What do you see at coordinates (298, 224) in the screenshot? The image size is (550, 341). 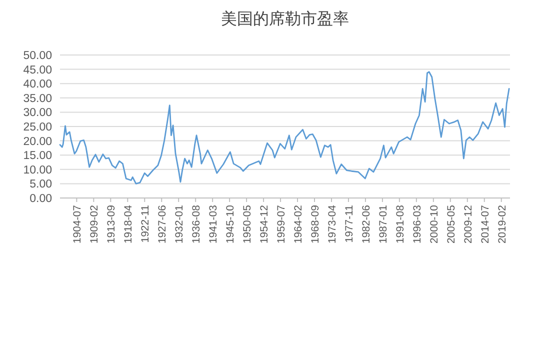 I see `x-tick-label: 1964-02` at bounding box center [298, 224].